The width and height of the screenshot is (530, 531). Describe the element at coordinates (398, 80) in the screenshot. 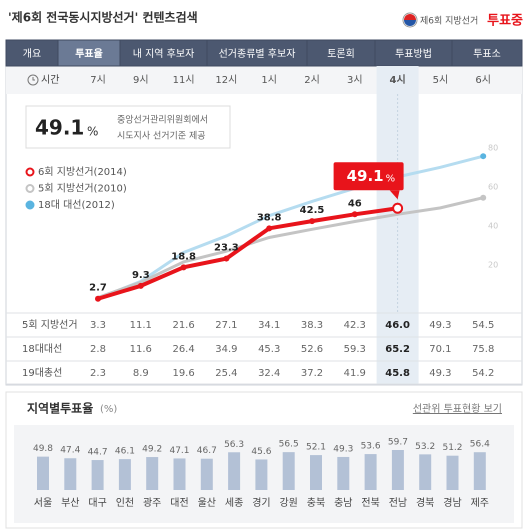

I see `time-tick-label: 4시` at that location.